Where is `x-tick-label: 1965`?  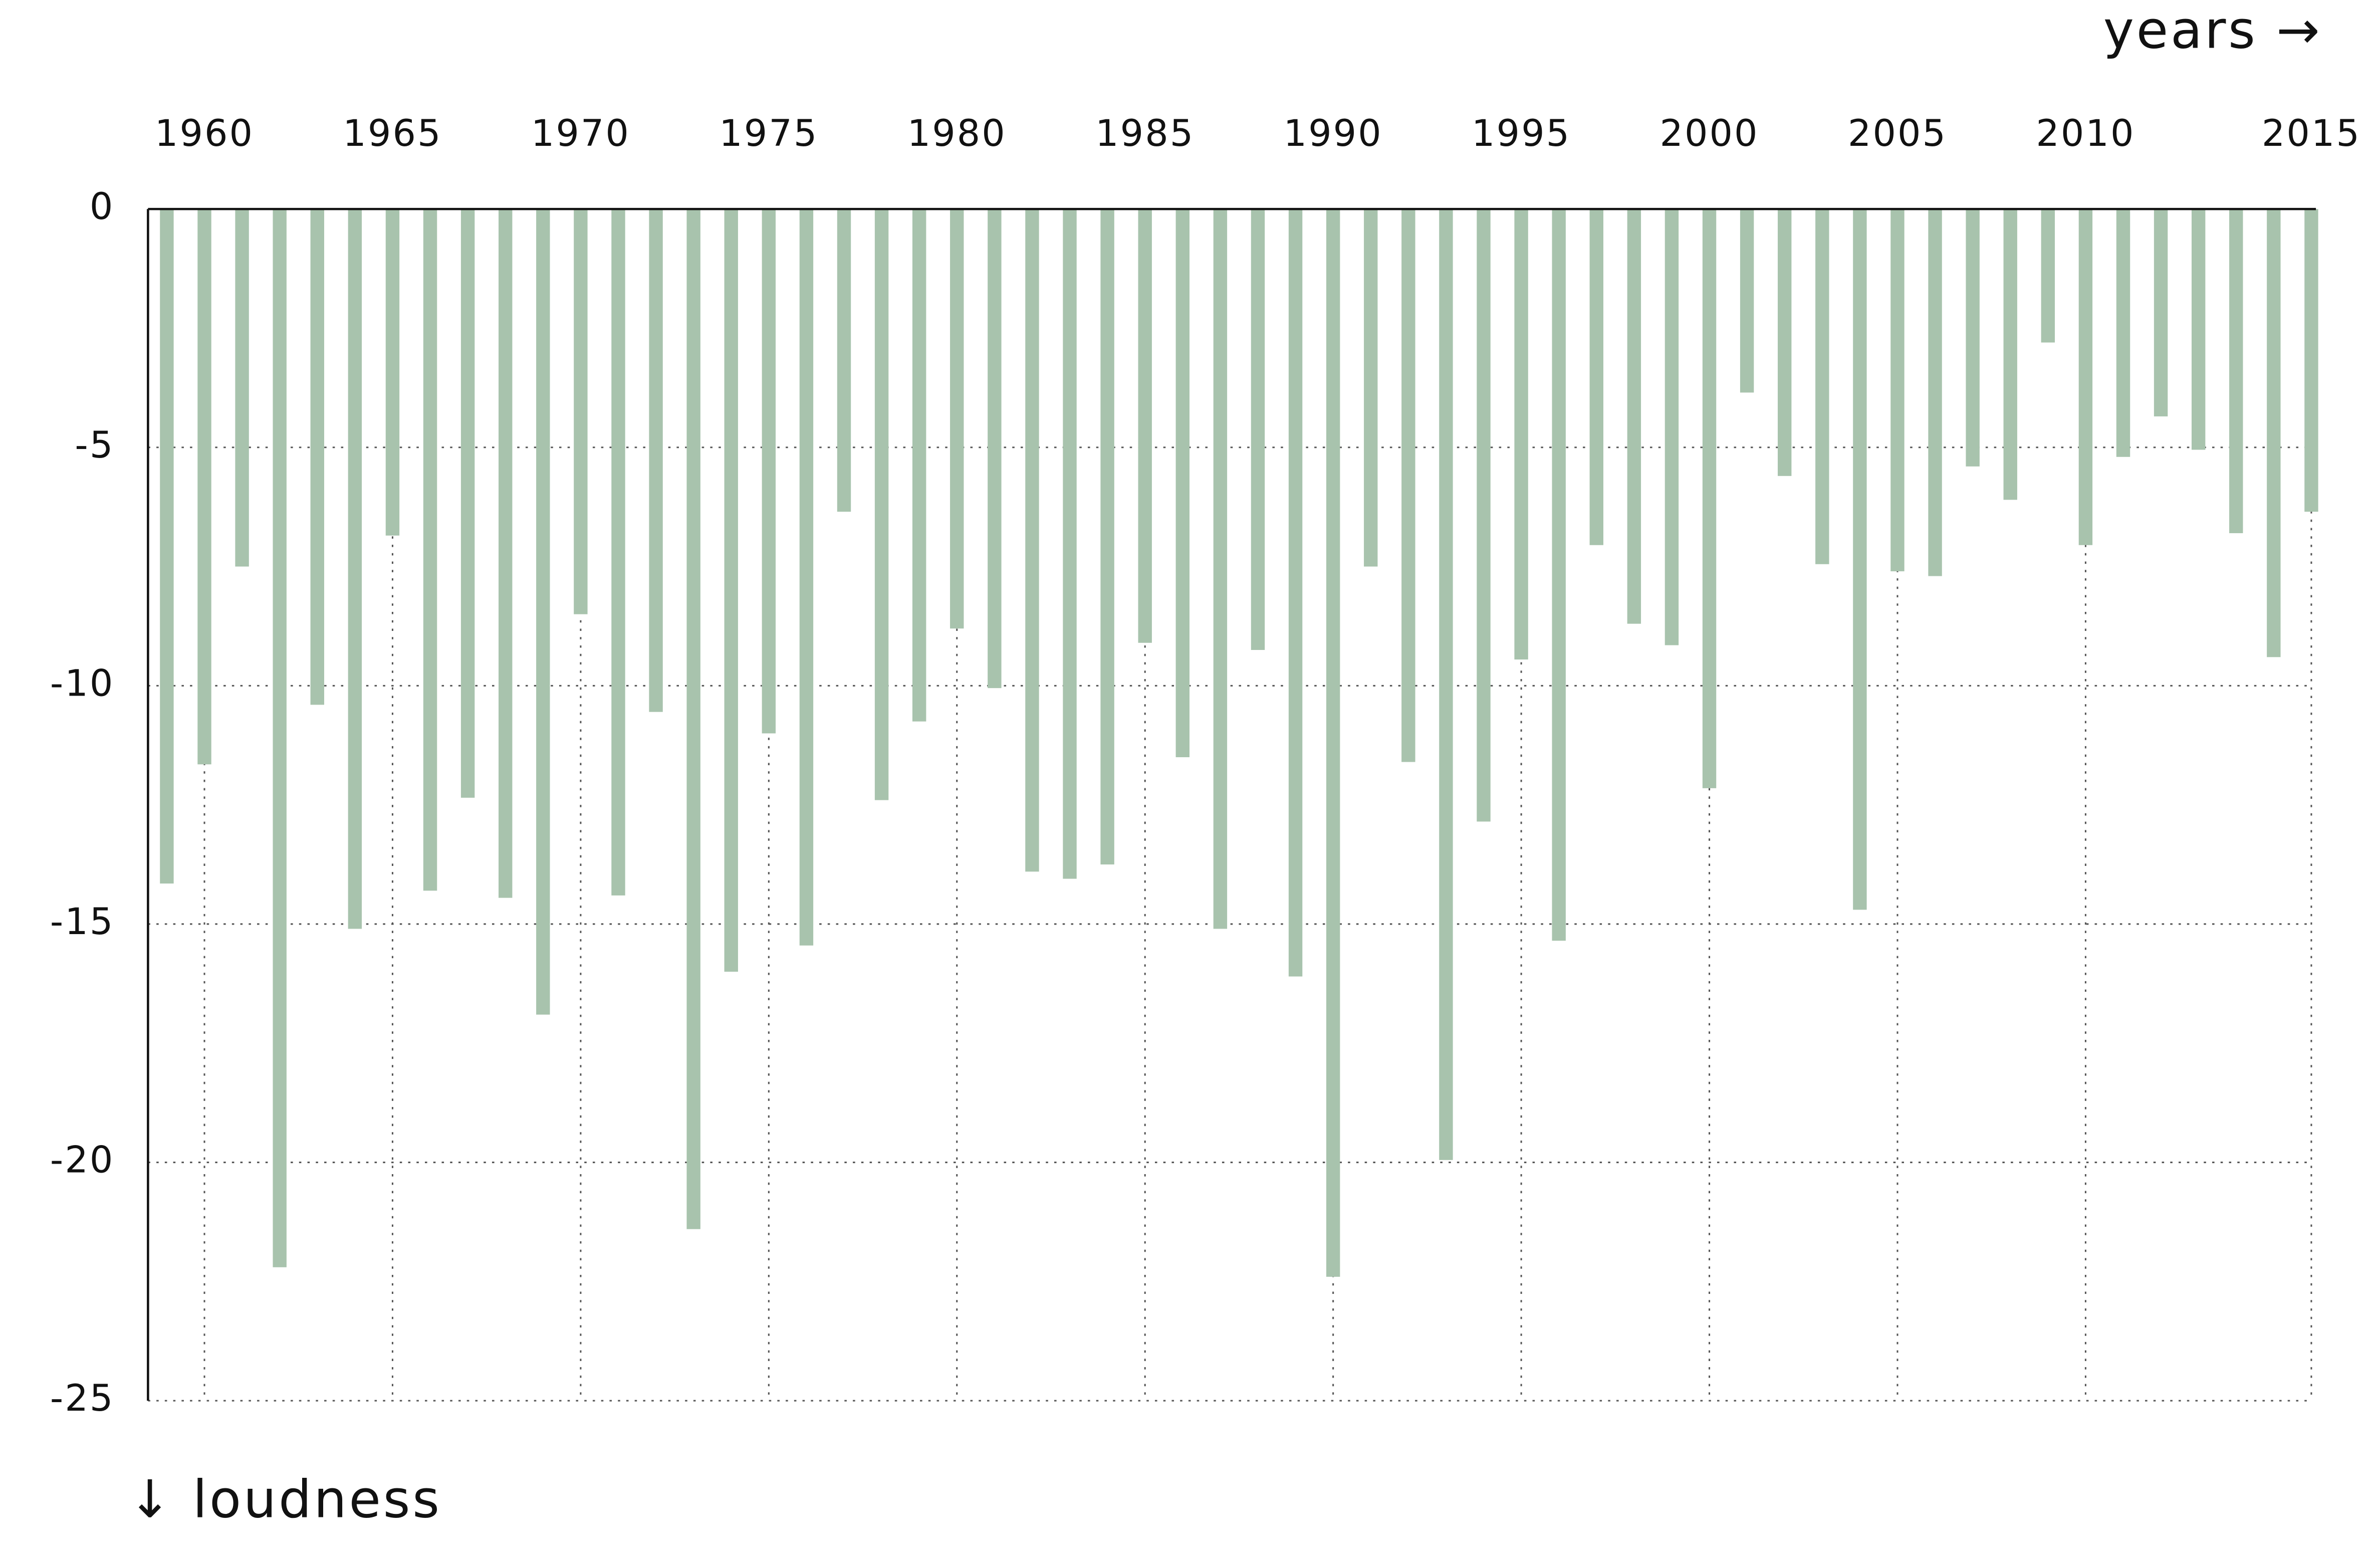 x-tick-label: 1965 is located at coordinates (392, 133).